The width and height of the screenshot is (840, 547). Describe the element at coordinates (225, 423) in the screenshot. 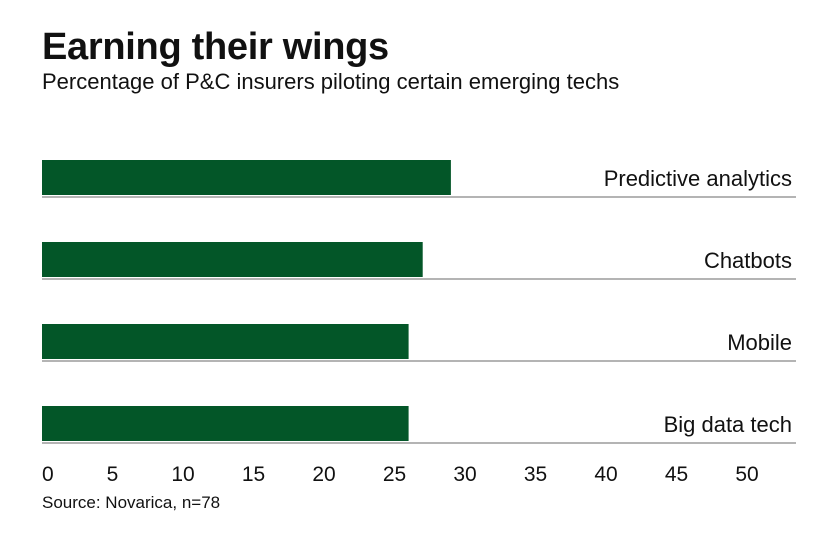

I see `bar-big-data-tech` at that location.